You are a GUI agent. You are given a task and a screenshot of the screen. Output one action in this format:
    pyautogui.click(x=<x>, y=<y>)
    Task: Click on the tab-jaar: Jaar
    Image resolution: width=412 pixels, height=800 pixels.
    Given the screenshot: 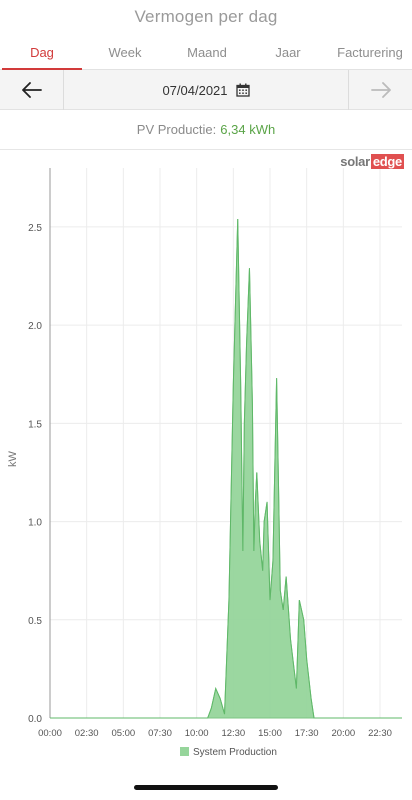 What is the action you would take?
    pyautogui.click(x=288, y=52)
    